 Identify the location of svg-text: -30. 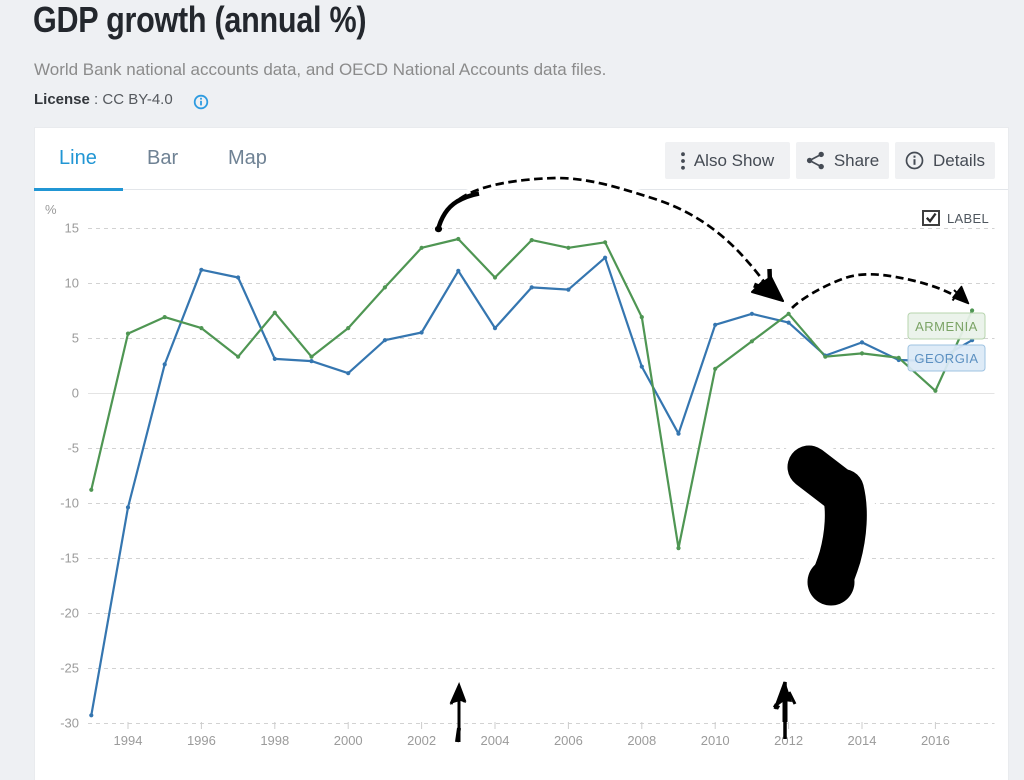
(69, 723).